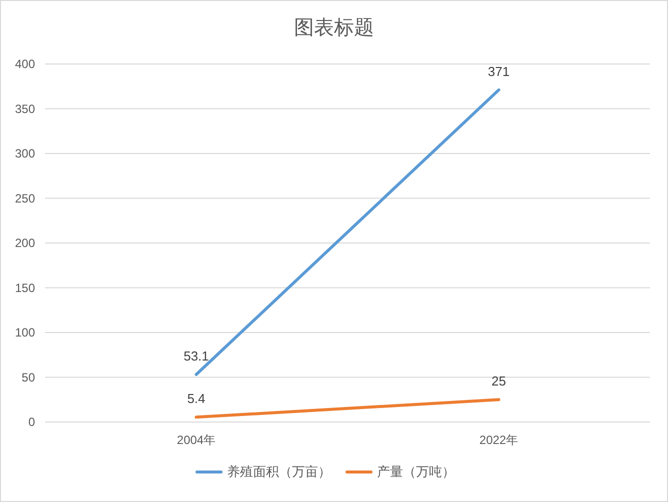  Describe the element at coordinates (416, 471) in the screenshot. I see `legend-label: 产量（万吨）` at that location.